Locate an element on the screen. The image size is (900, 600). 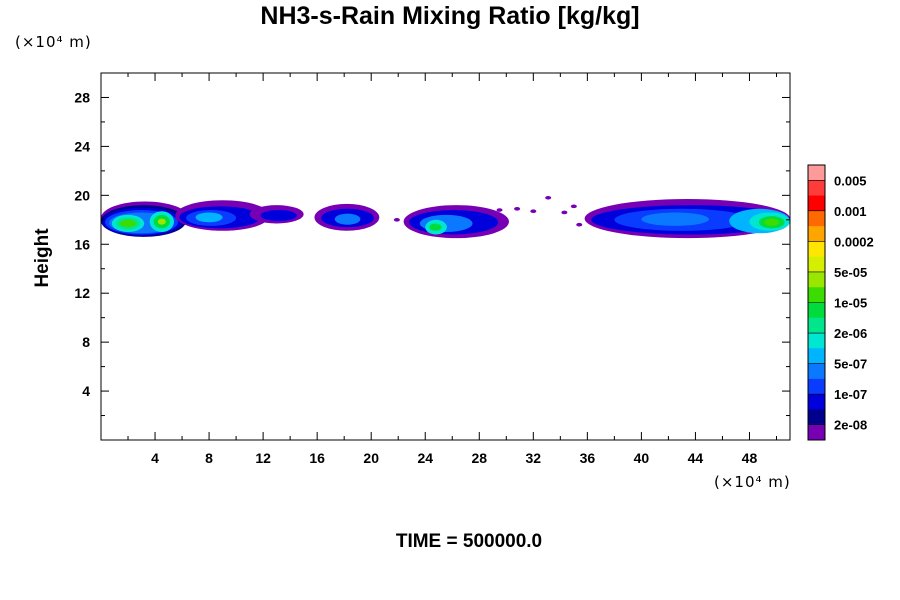
colorbar-label: 1e-07 is located at coordinates (850, 394).